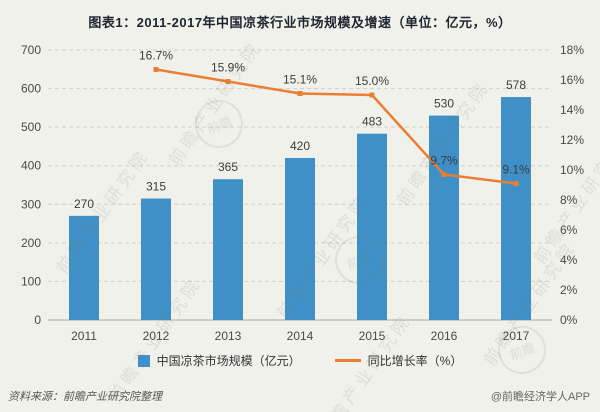 The width and height of the screenshot is (600, 412). What do you see at coordinates (572, 140) in the screenshot?
I see `y-axis-right-tick: 12%` at bounding box center [572, 140].